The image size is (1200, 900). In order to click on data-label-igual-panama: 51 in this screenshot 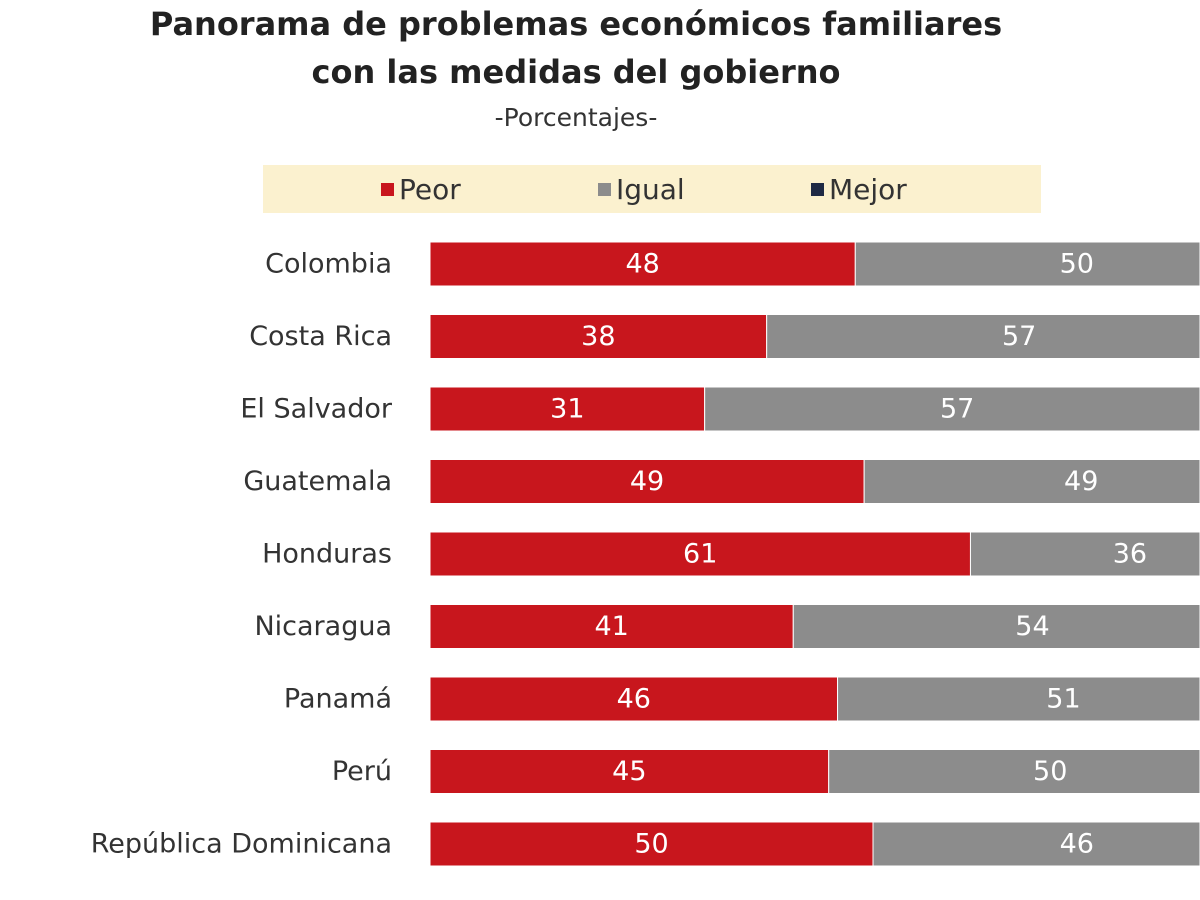, I will do `click(1063, 699)`.